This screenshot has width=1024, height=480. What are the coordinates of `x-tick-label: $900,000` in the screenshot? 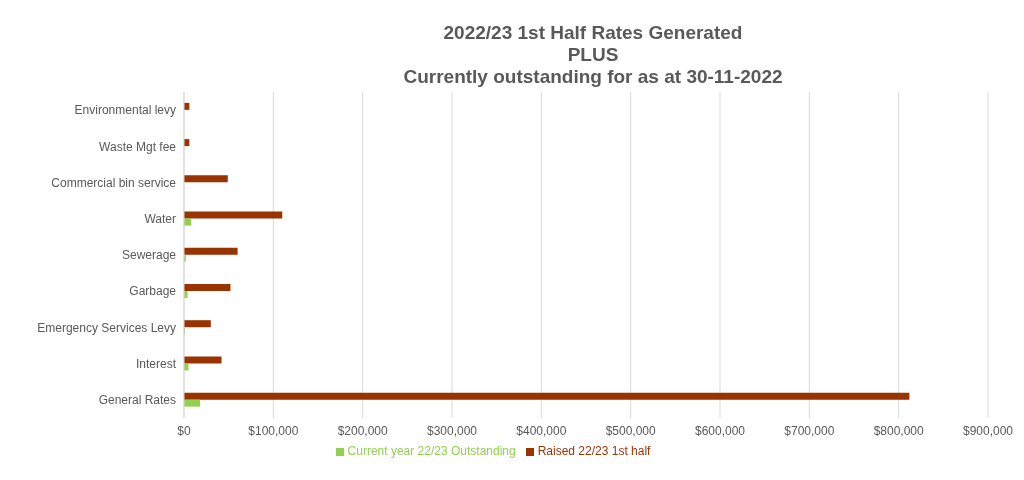 It's located at (988, 430).